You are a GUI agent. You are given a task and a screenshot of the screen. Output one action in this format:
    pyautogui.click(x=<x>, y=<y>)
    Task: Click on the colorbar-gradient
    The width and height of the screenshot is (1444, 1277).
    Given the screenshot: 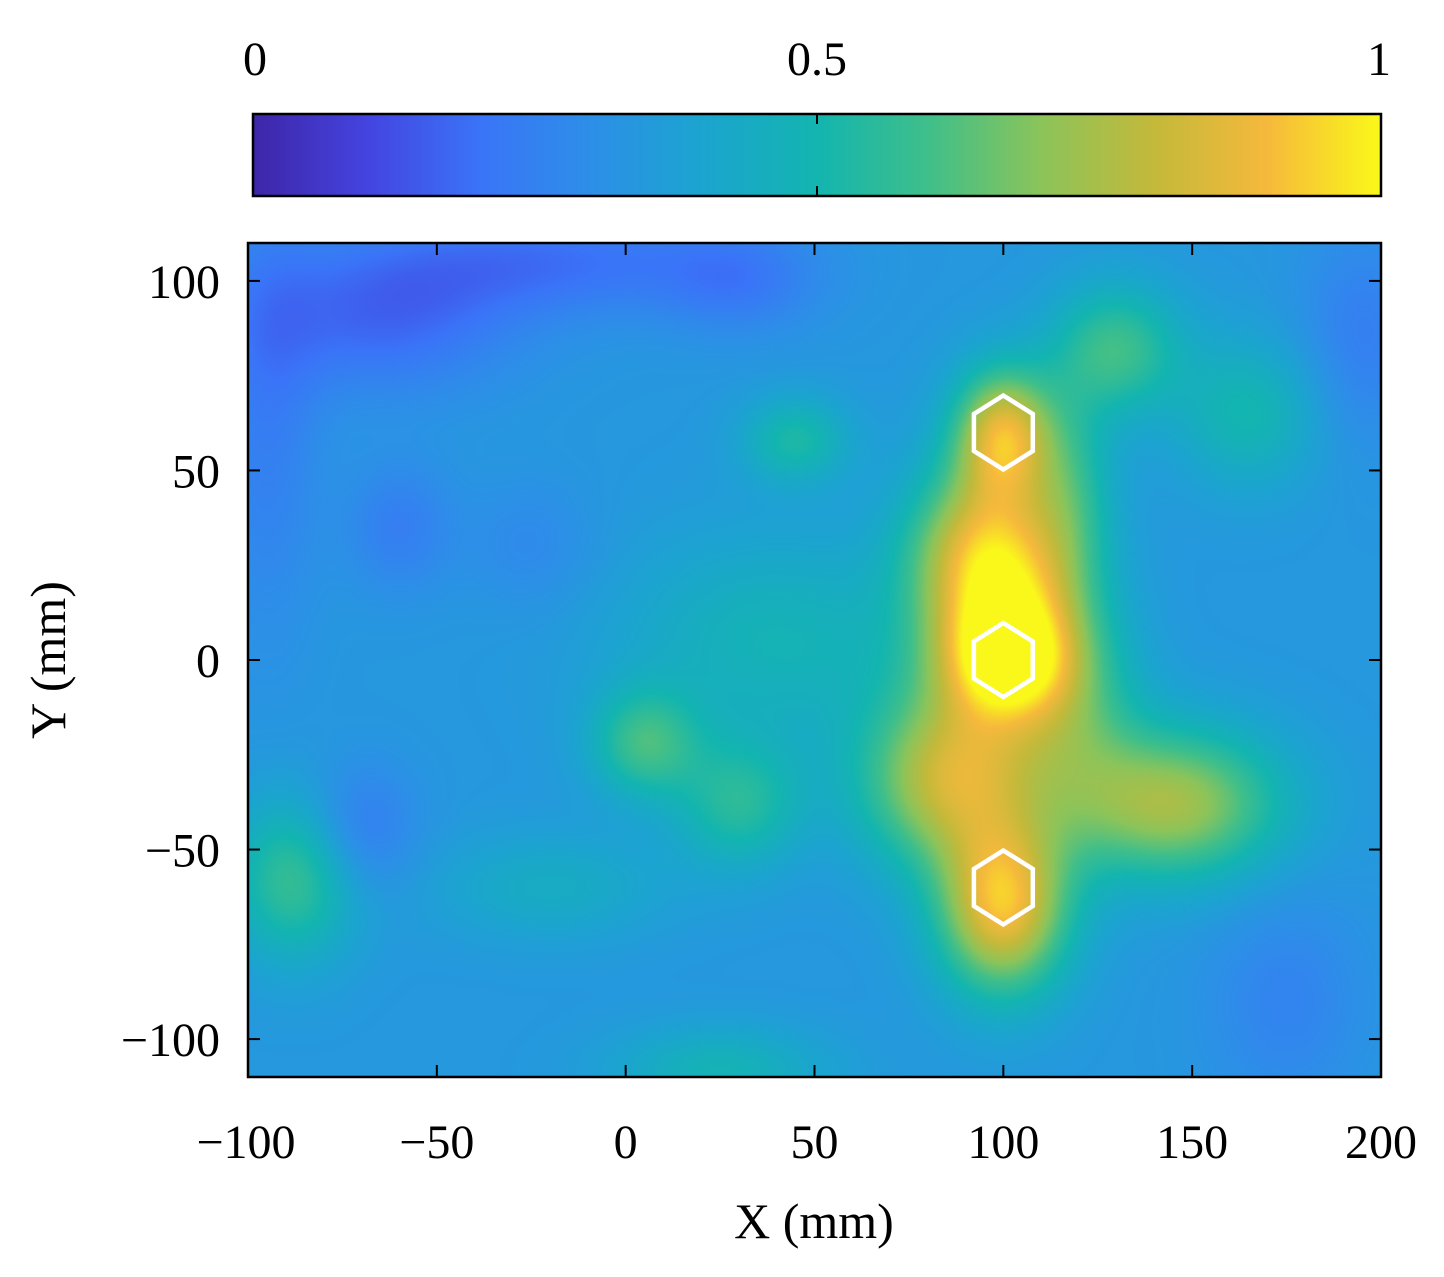 What is the action you would take?
    pyautogui.click(x=817, y=155)
    